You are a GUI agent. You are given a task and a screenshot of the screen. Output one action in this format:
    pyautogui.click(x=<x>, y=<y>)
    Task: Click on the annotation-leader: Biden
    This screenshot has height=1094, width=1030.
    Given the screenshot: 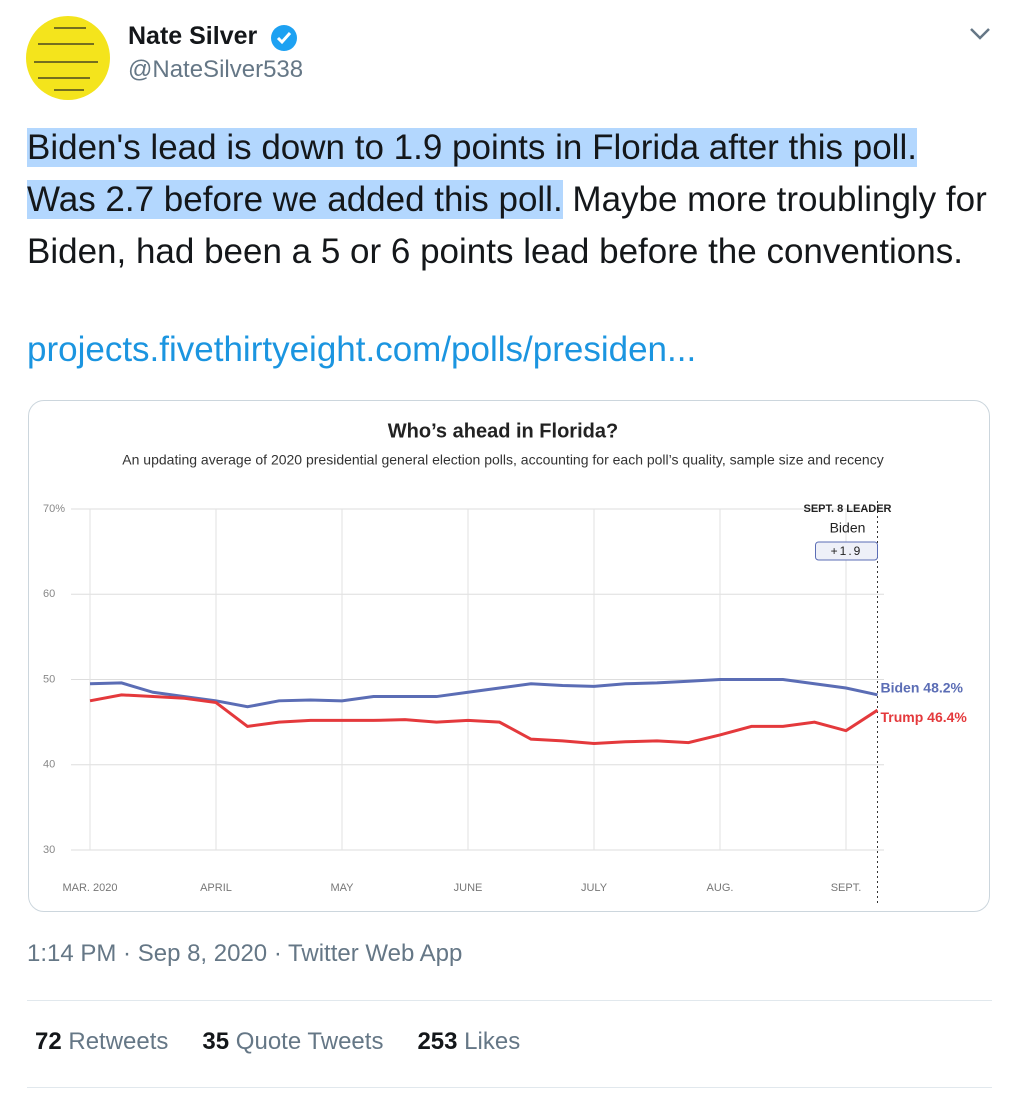 What is the action you would take?
    pyautogui.click(x=848, y=528)
    